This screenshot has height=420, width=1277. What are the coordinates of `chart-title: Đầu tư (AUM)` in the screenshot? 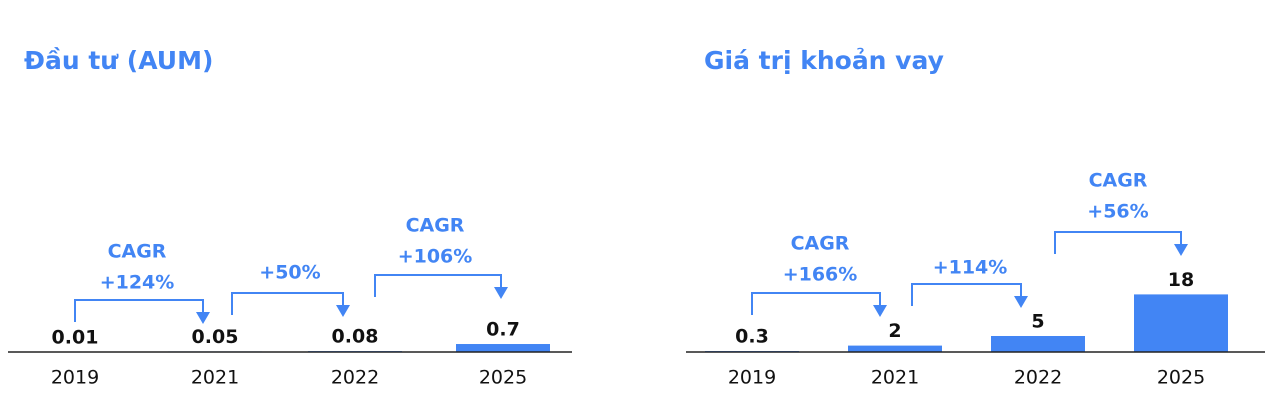 It's located at (118, 60).